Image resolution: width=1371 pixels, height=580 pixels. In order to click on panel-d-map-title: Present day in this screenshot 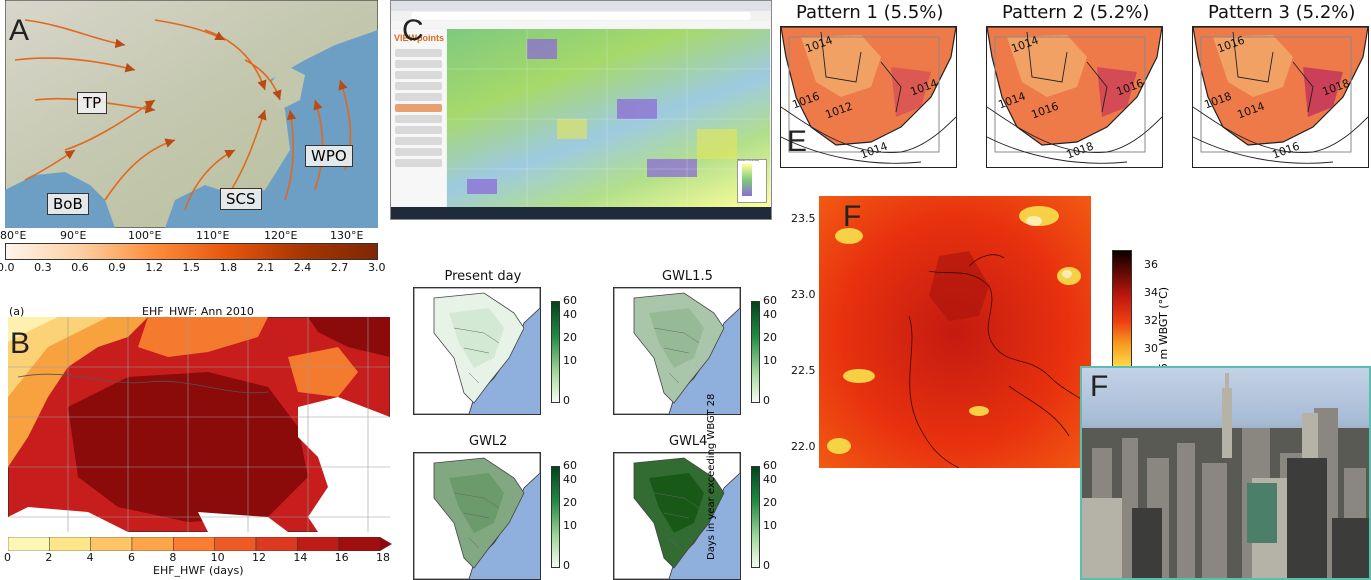, I will do `click(483, 276)`.